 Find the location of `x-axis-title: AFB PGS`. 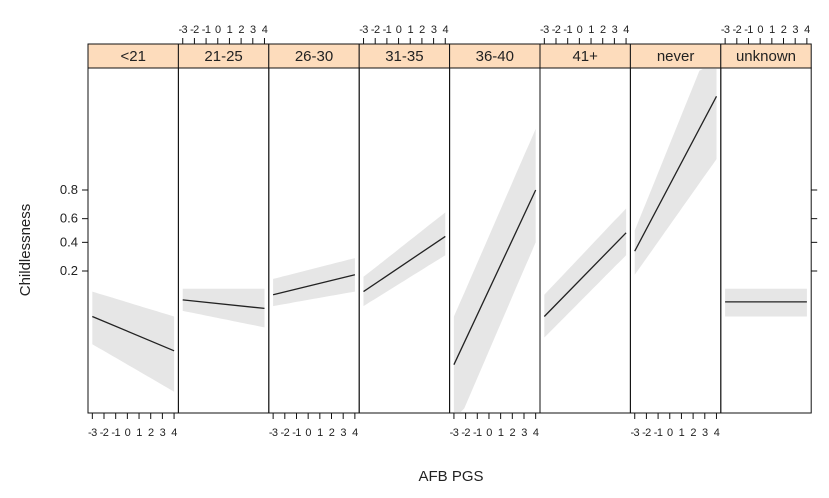

x-axis-title: AFB PGS is located at coordinates (450, 476).